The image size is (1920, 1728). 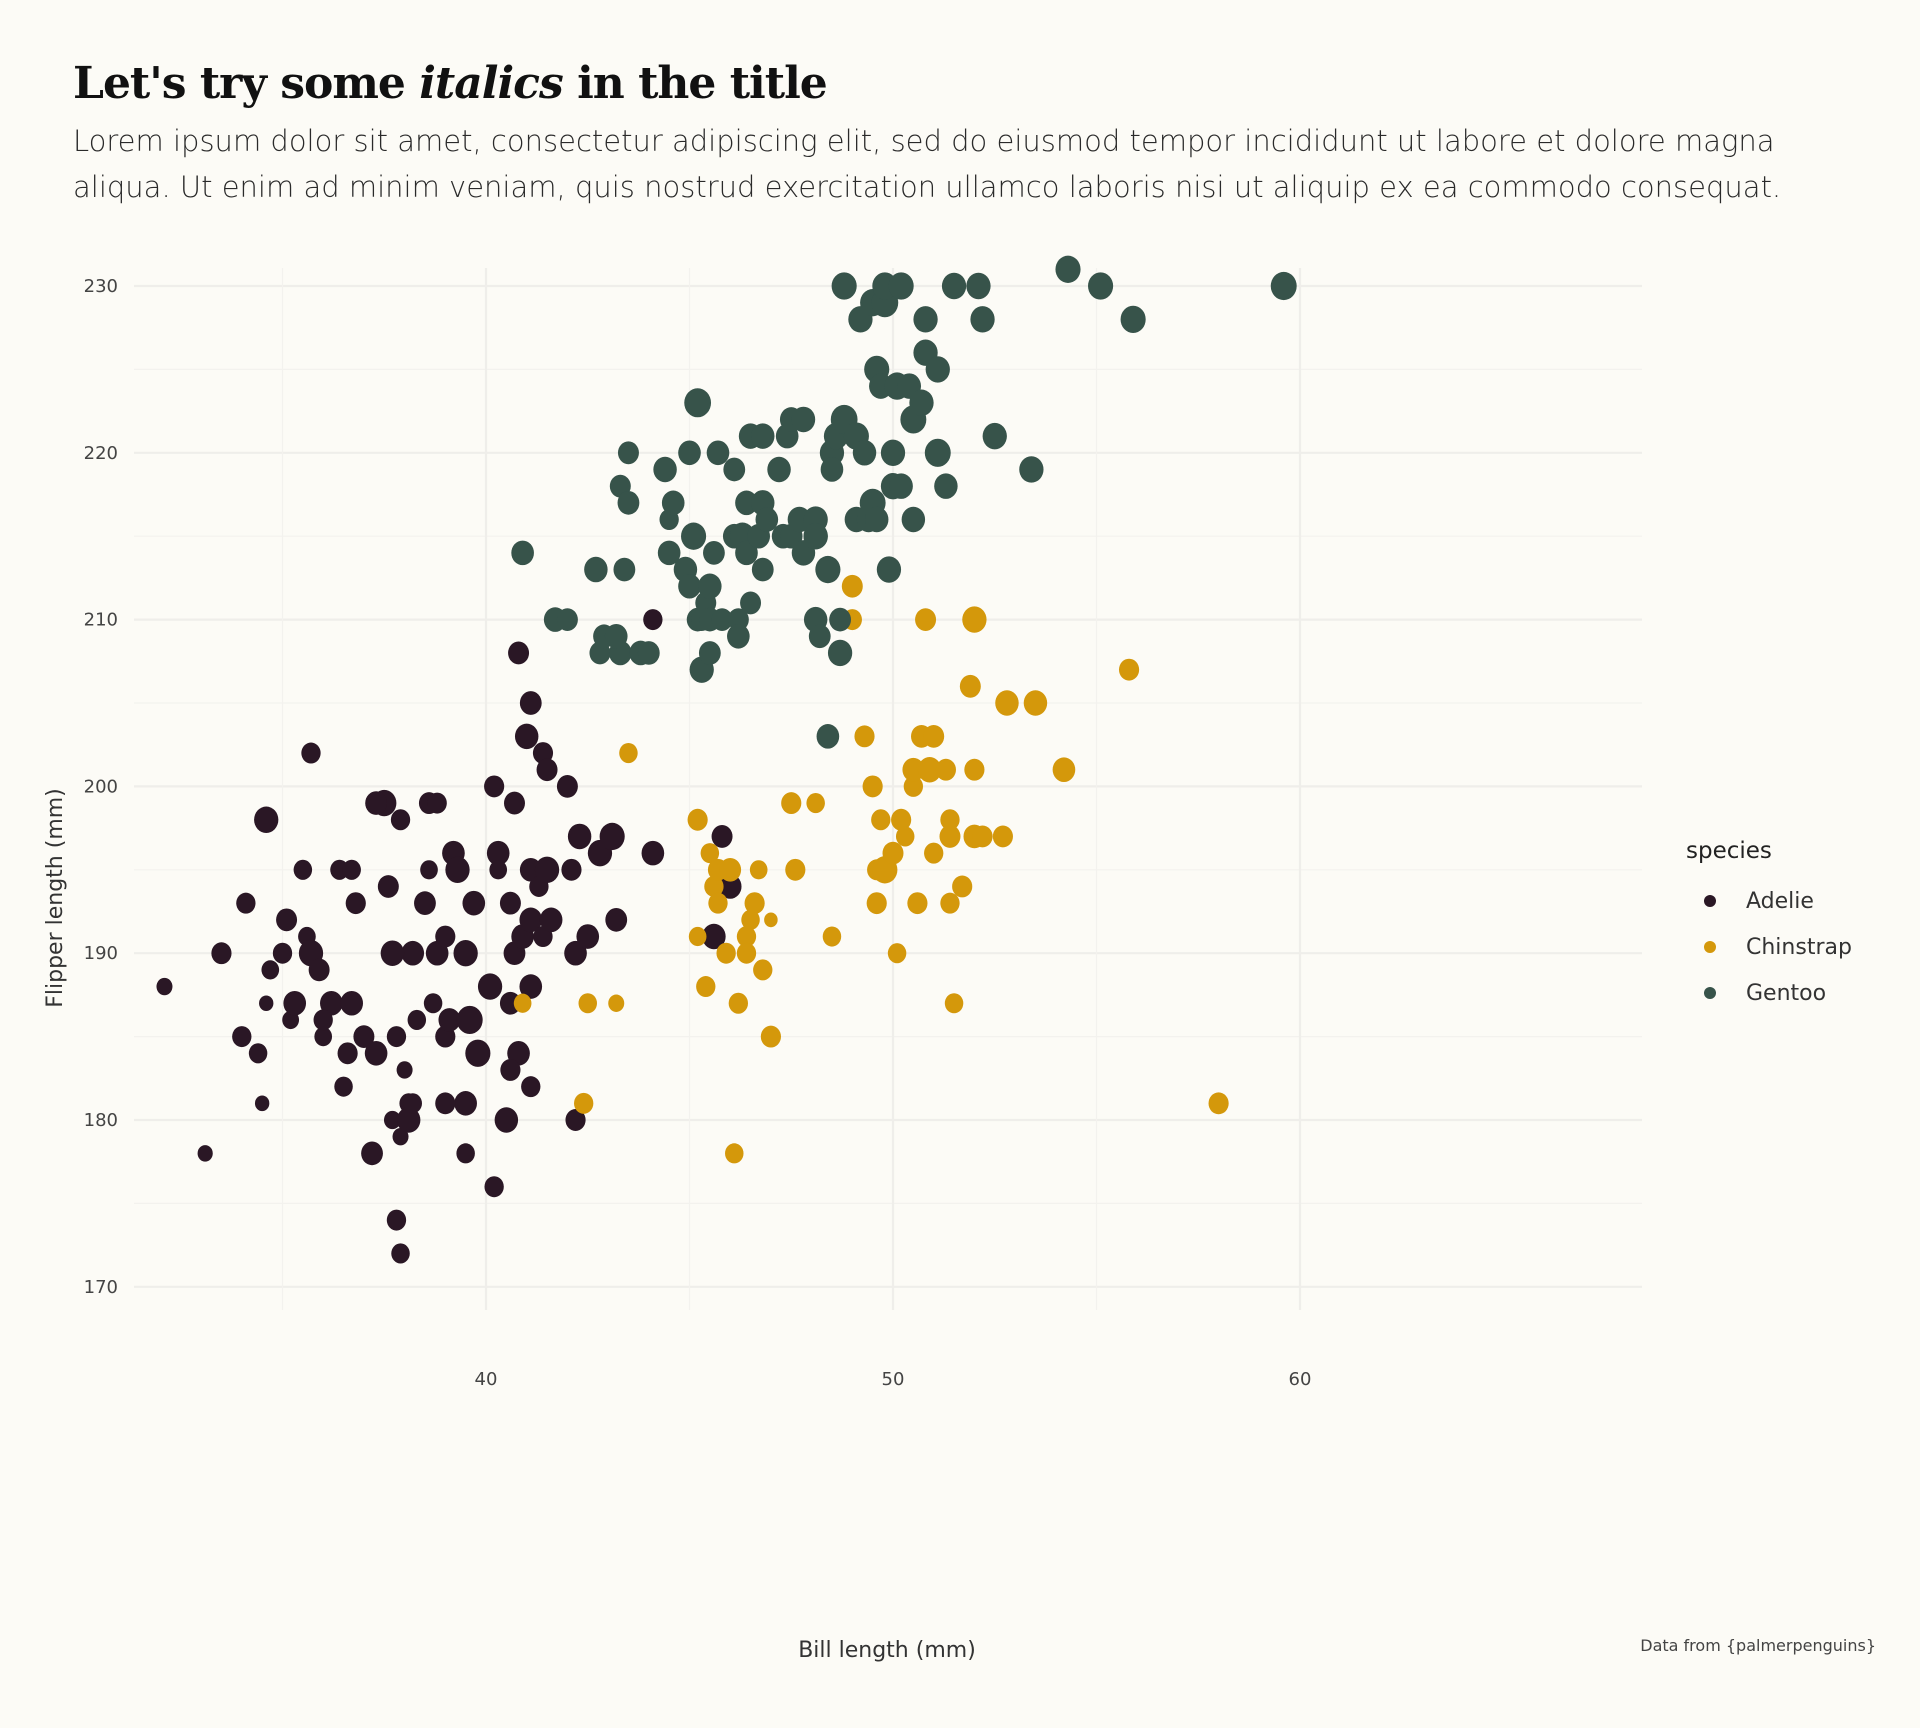 I want to click on x-tick-label: 50, so click(x=893, y=1379).